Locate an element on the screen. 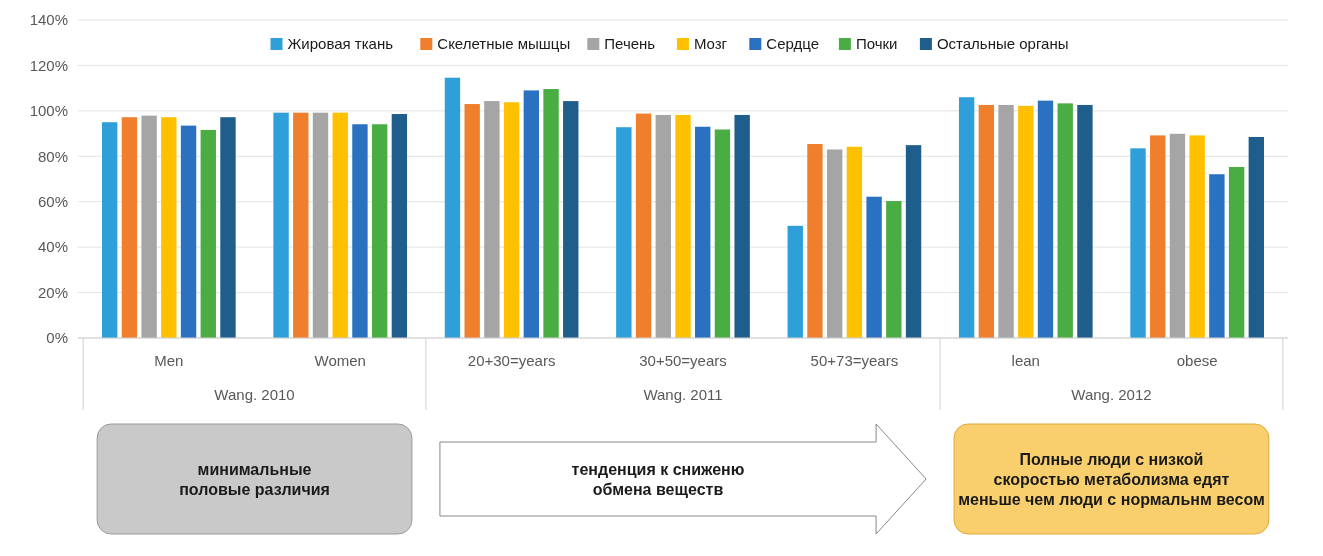 The width and height of the screenshot is (1323, 556). y-tick-label: 120% is located at coordinates (48, 65).